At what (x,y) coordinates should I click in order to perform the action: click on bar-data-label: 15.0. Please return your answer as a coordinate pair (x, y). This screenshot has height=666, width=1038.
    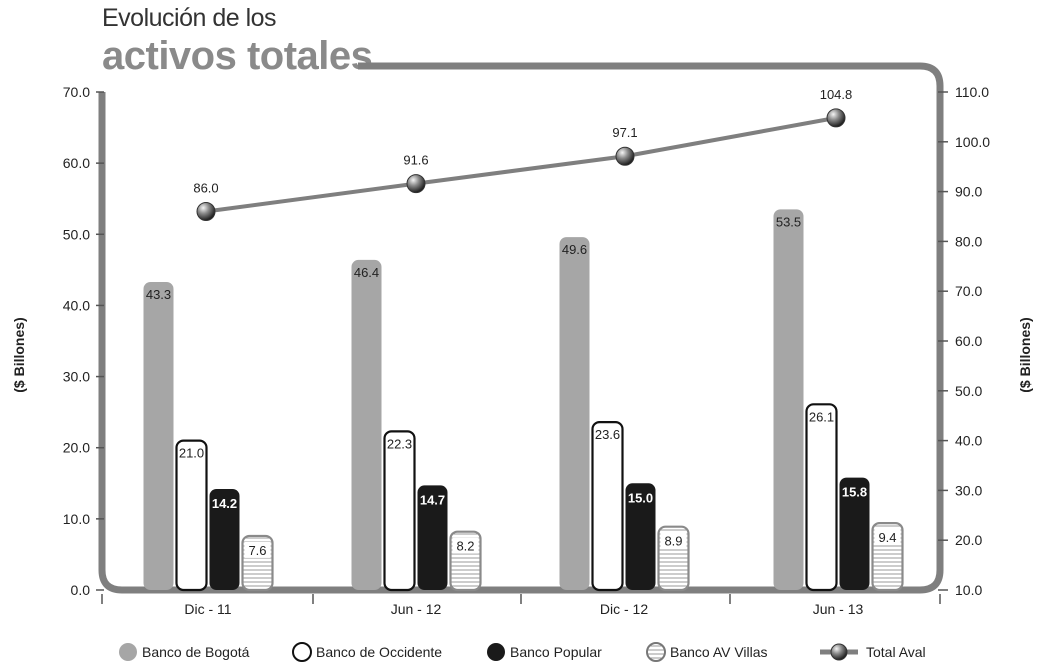
    Looking at the image, I should click on (640, 497).